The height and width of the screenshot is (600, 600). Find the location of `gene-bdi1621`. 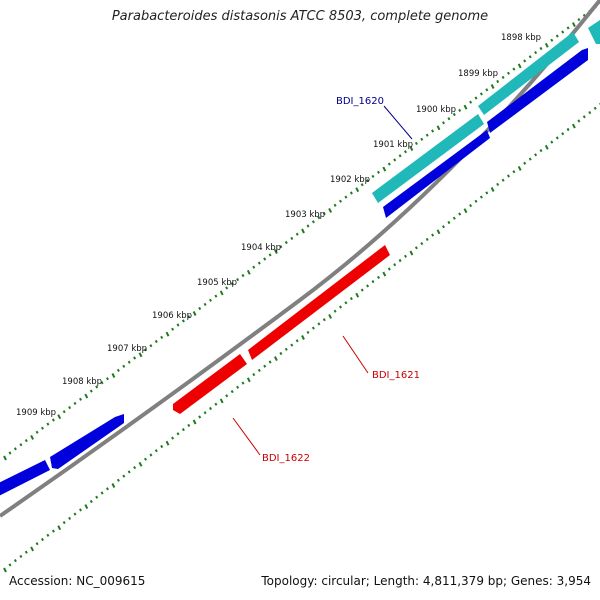

gene-bdi1621 is located at coordinates (319, 302).